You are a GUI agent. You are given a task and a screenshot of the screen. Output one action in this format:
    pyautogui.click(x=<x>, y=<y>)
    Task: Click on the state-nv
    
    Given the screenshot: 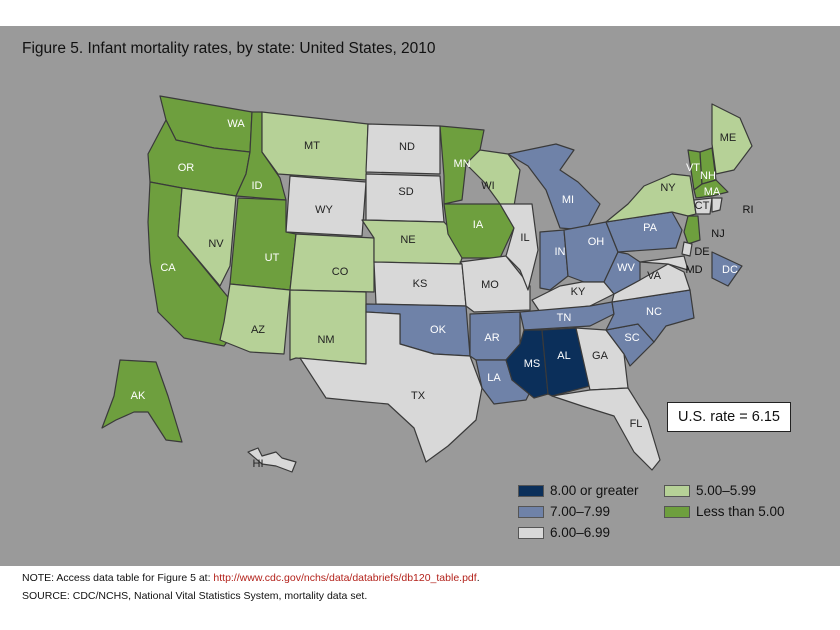 What is the action you would take?
    pyautogui.click(x=207, y=237)
    